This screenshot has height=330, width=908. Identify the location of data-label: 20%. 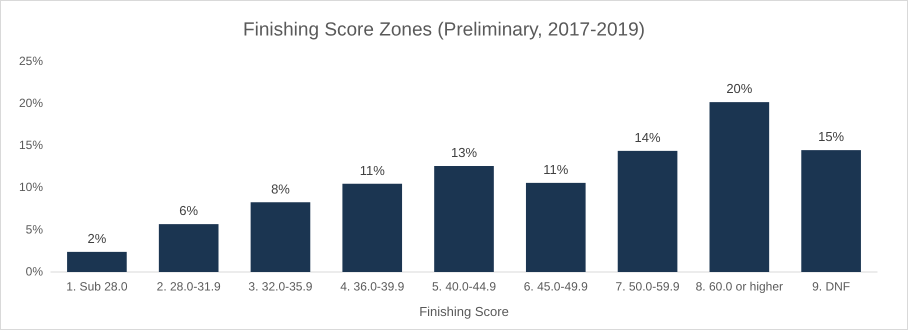
(739, 88).